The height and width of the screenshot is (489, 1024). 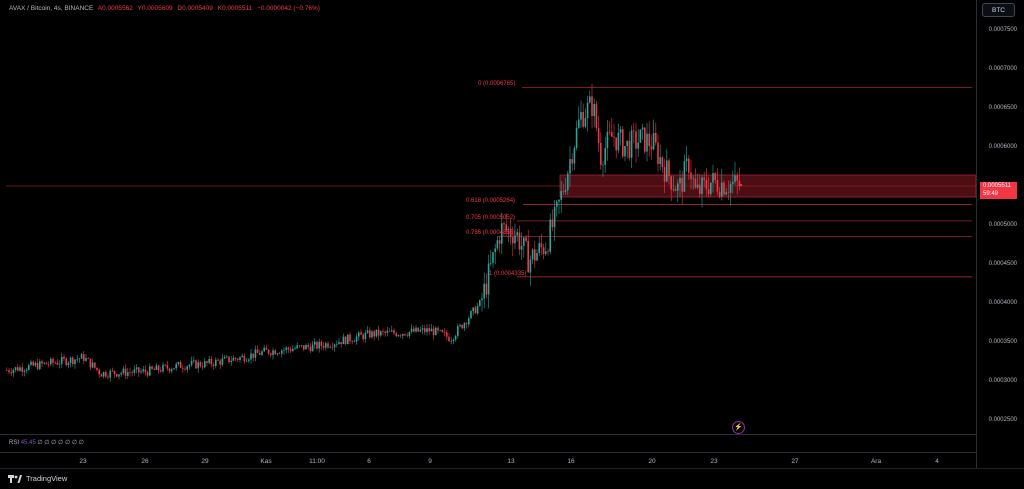 I want to click on price-tick: 0.0007500, so click(x=1002, y=30).